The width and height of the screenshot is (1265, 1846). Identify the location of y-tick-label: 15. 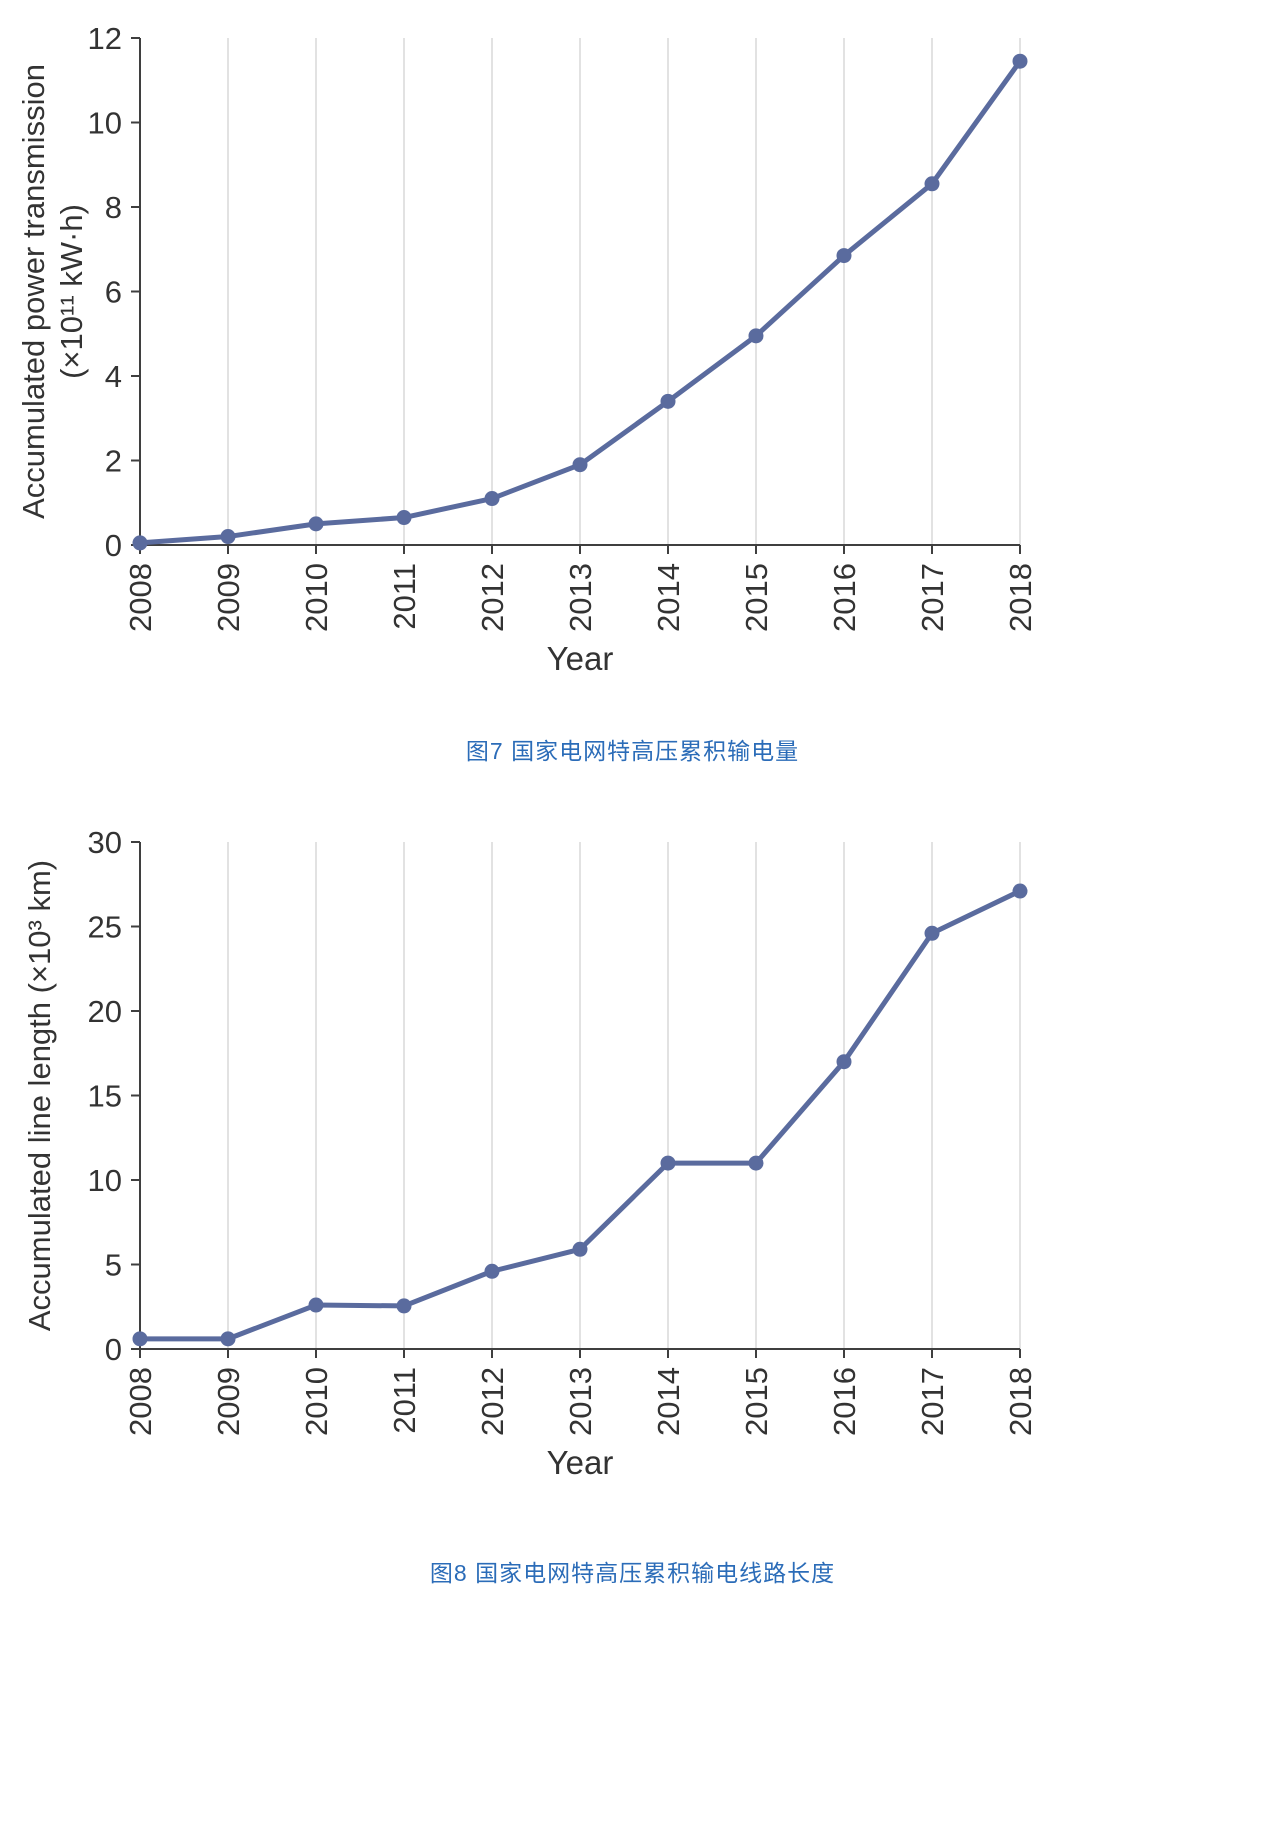
(105, 1096).